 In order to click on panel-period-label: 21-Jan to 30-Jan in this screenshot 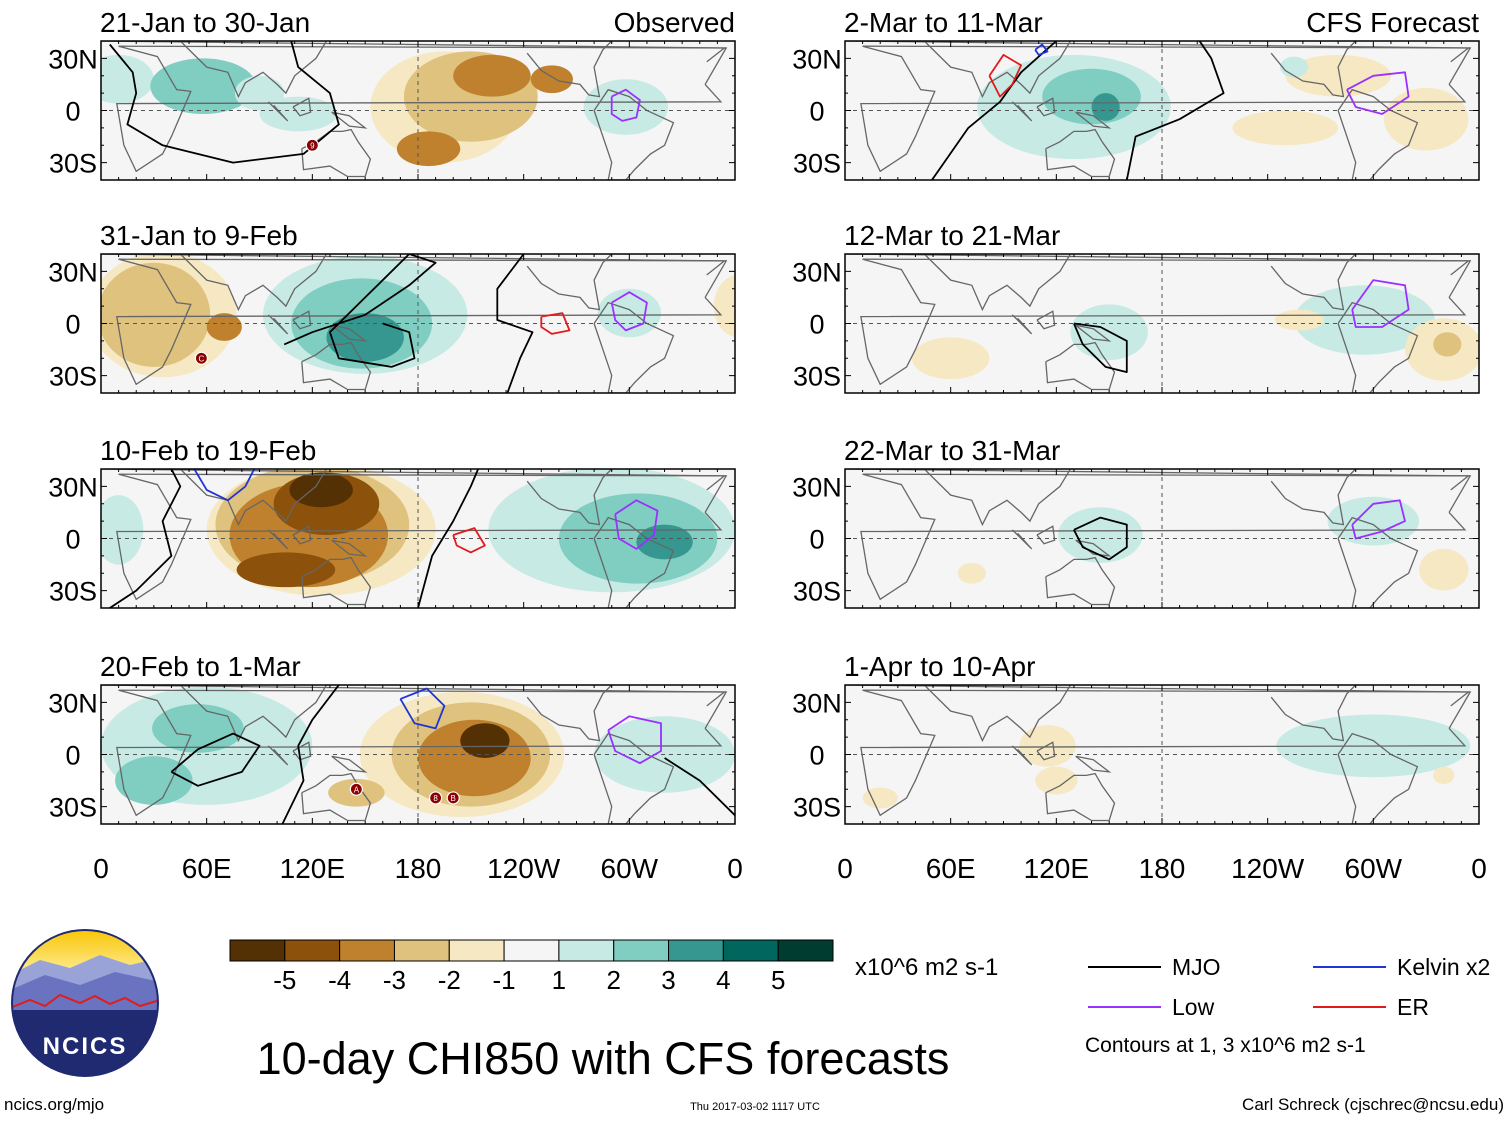, I will do `click(205, 22)`.